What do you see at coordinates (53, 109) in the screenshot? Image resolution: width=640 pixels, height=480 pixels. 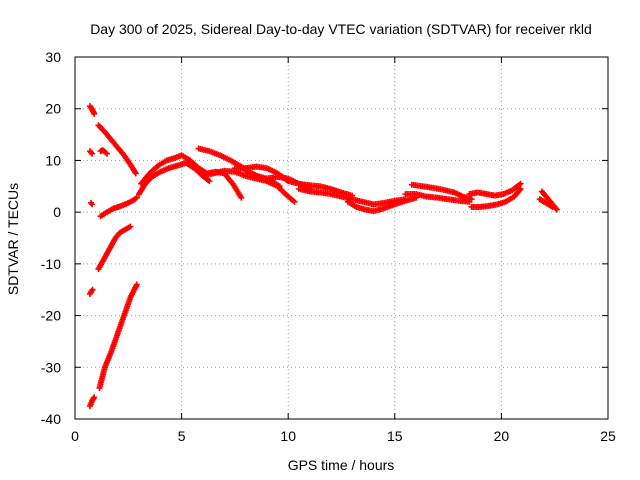 I see `y-tick-label: 20` at bounding box center [53, 109].